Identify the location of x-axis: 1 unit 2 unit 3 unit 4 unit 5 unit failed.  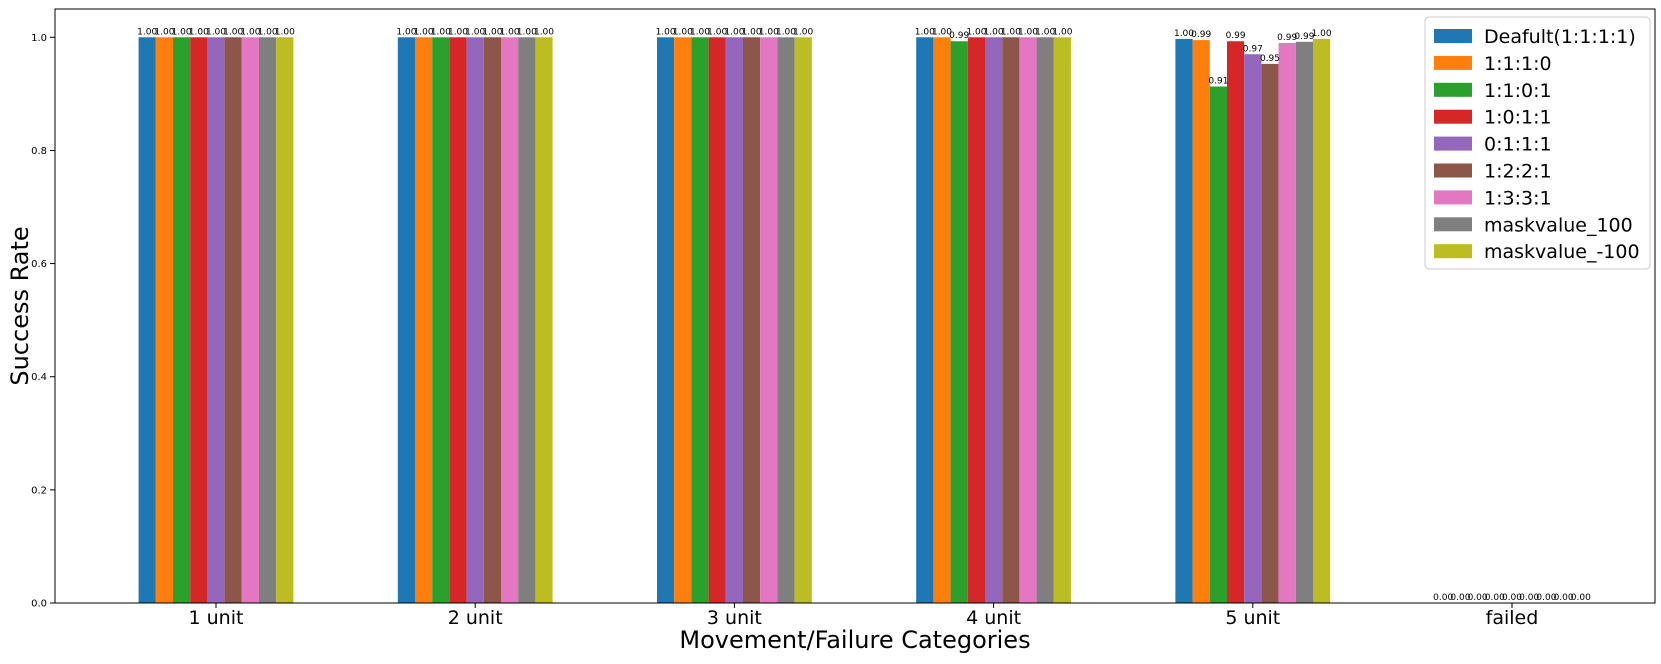
(864, 616).